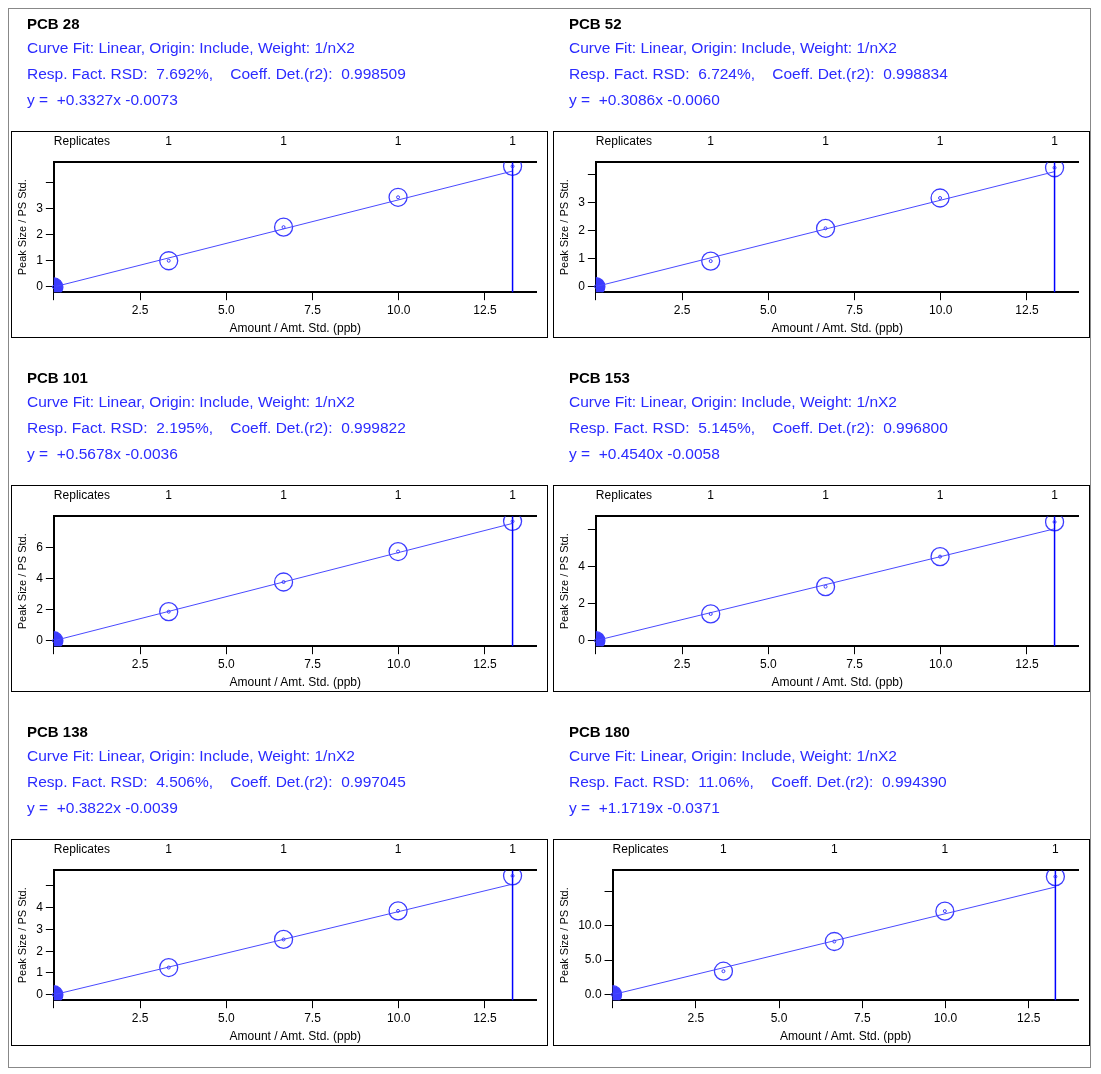 This screenshot has width=1101, height=1074. I want to click on chart-title: PCB 138, so click(58, 732).